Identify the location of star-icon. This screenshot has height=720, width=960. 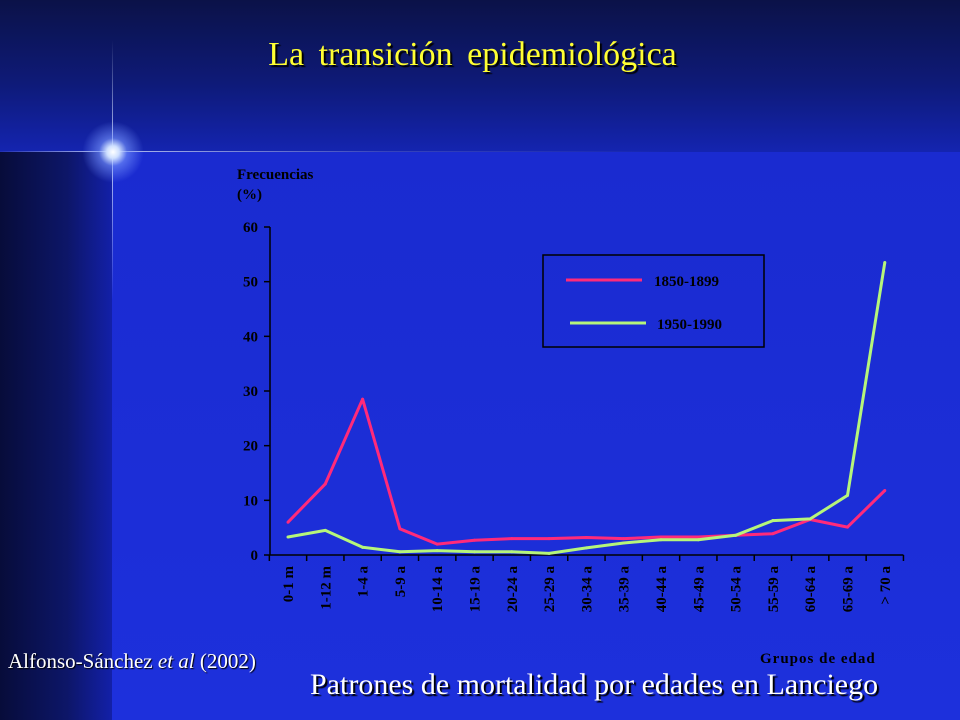
(113, 152).